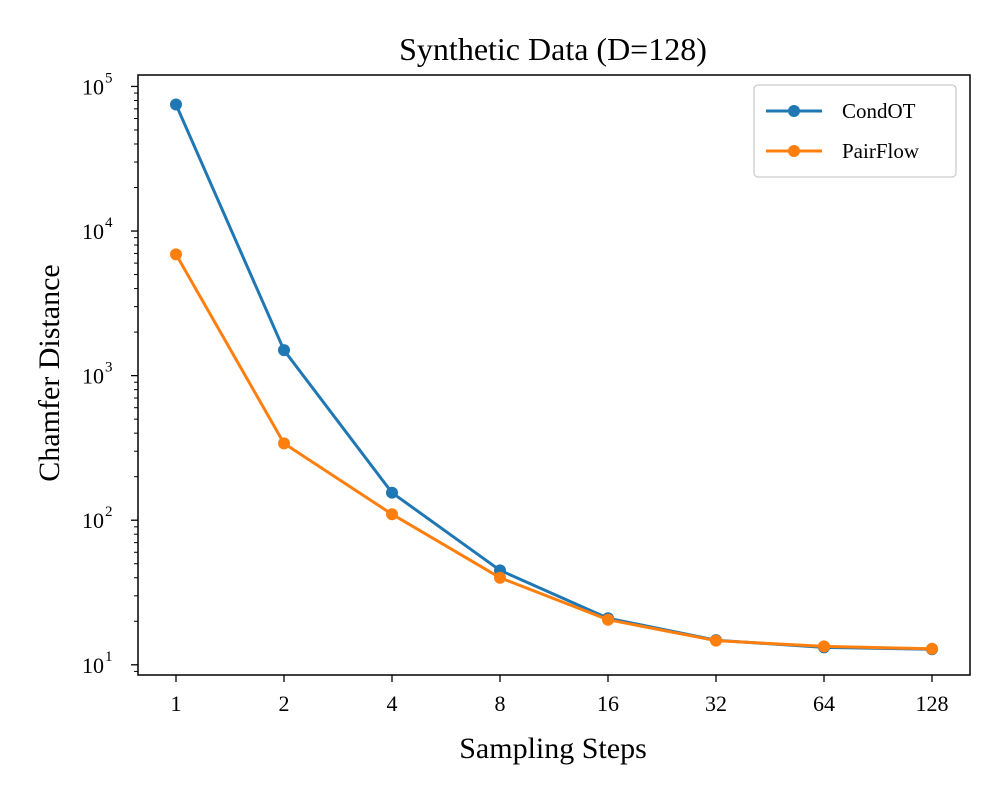  What do you see at coordinates (49, 372) in the screenshot?
I see `y-axis-label: Chamfer Distance` at bounding box center [49, 372].